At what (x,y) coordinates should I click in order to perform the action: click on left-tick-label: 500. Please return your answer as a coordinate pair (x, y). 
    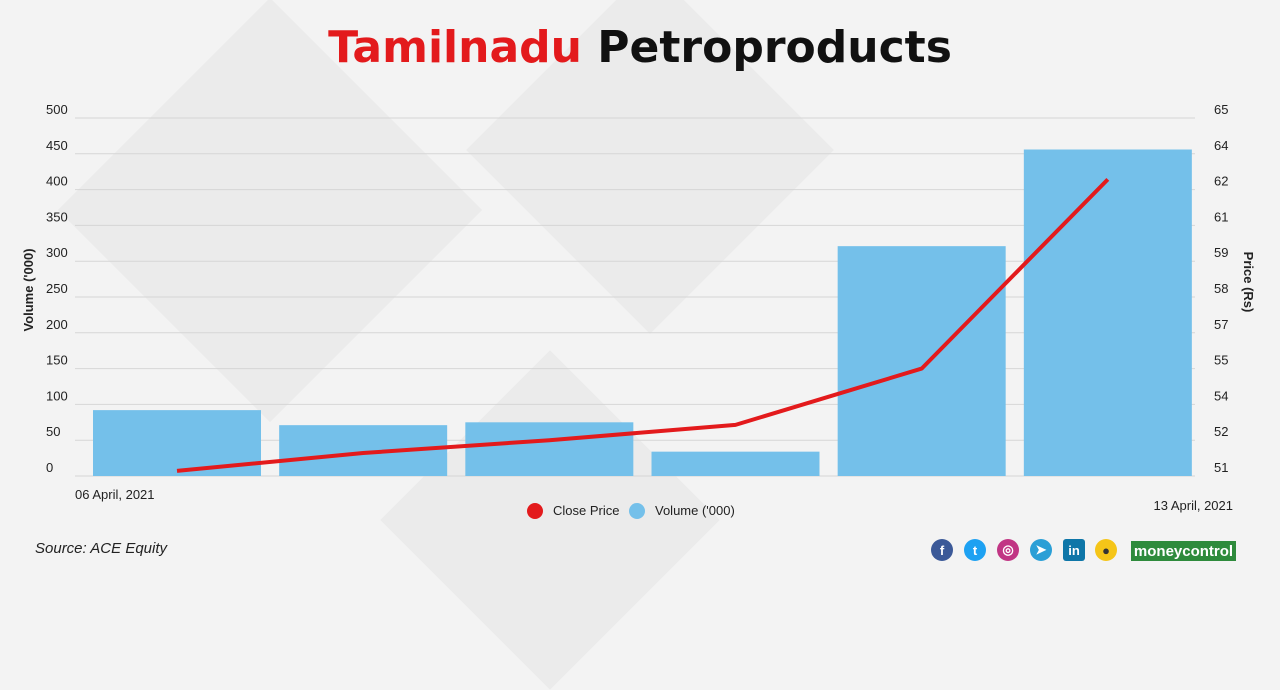
    Looking at the image, I should click on (57, 109).